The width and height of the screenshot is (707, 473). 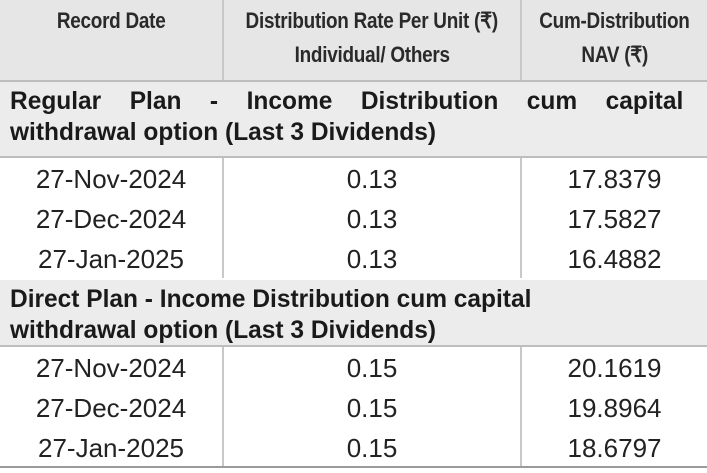 What do you see at coordinates (613, 447) in the screenshot?
I see `nav-cell: 18.6797` at bounding box center [613, 447].